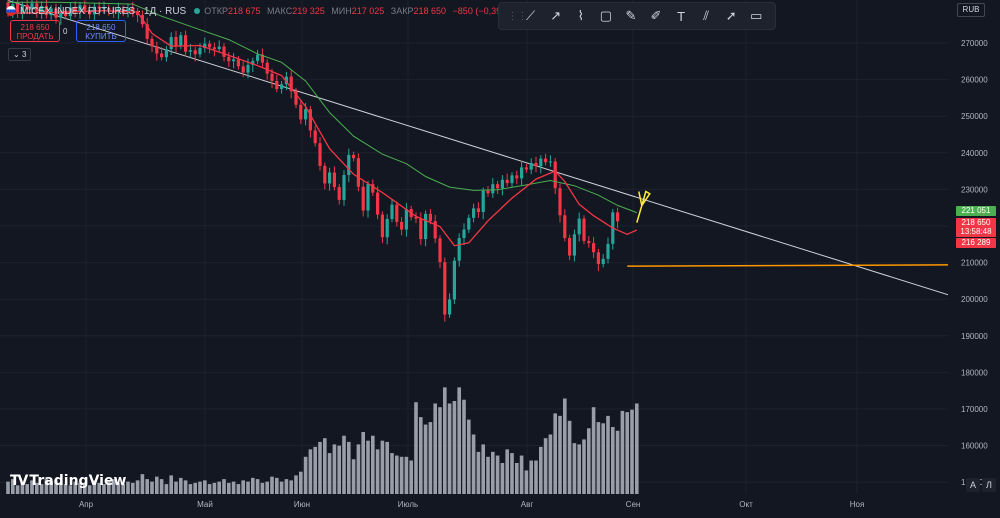 This screenshot has width=1000, height=518. Describe the element at coordinates (989, 485) in the screenshot. I see `log-scale-button: Л` at that location.